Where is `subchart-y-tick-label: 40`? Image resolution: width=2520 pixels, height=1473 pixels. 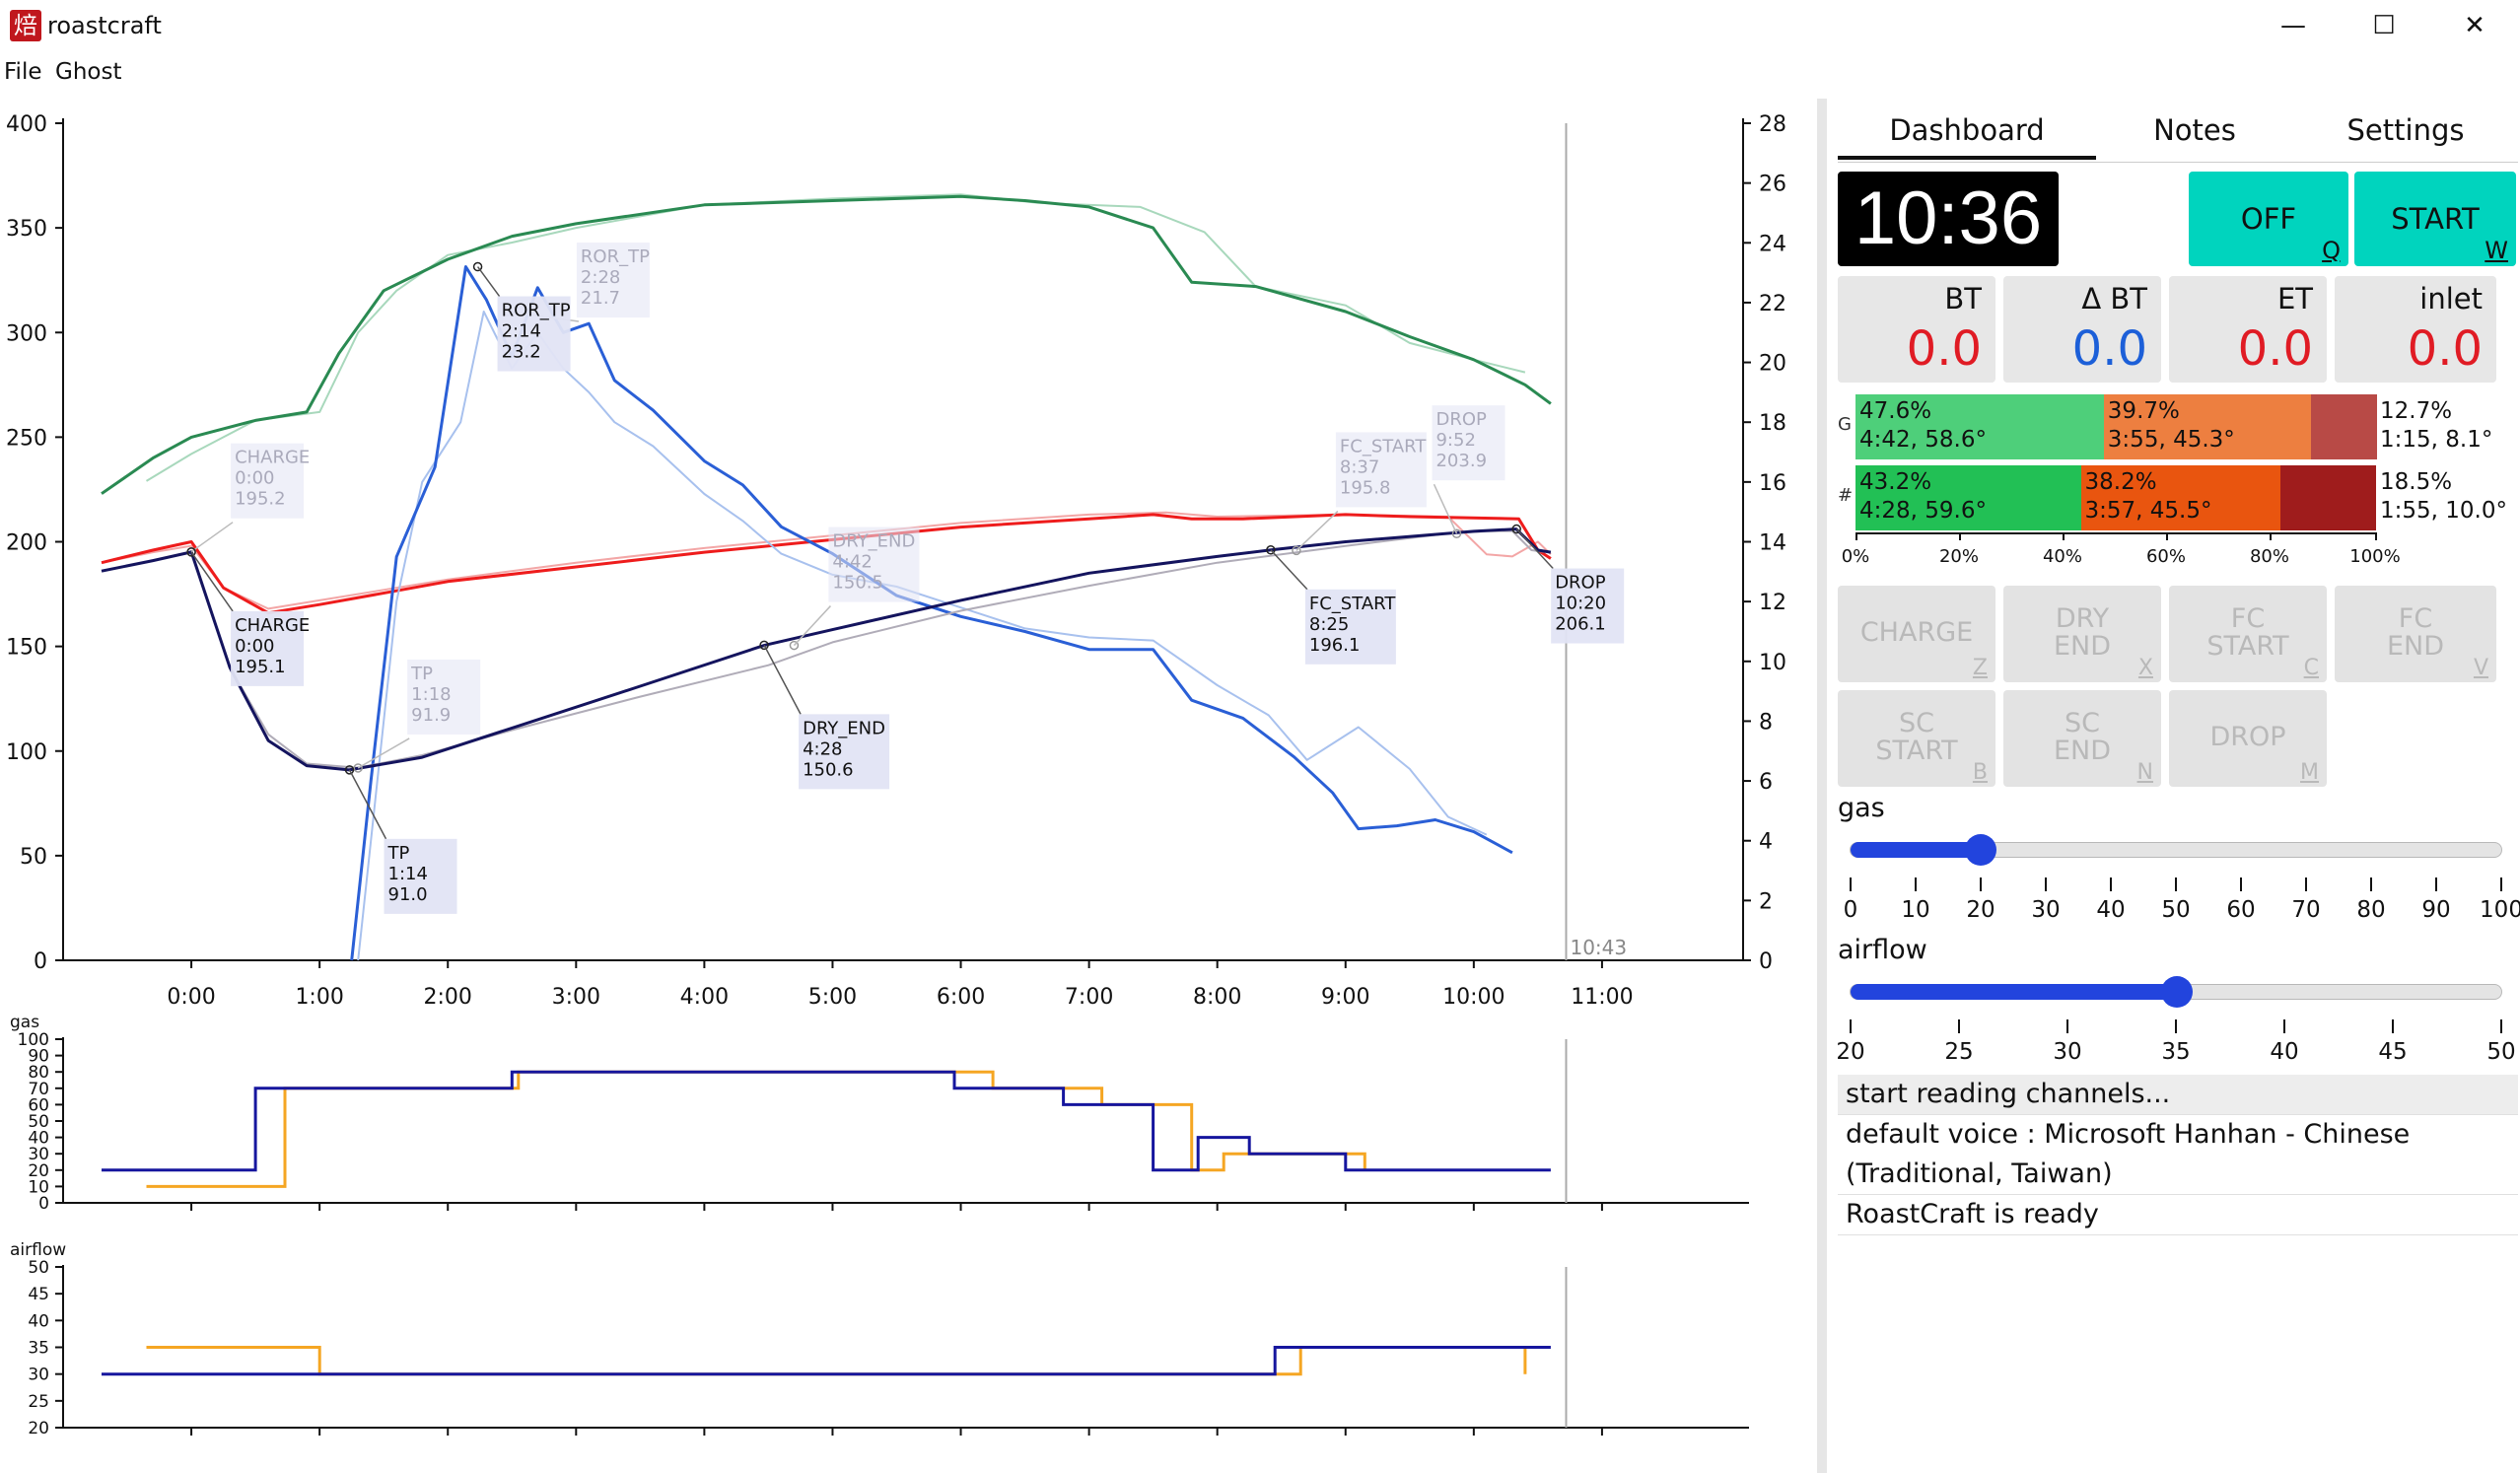 subchart-y-tick-label: 40 is located at coordinates (38, 1139).